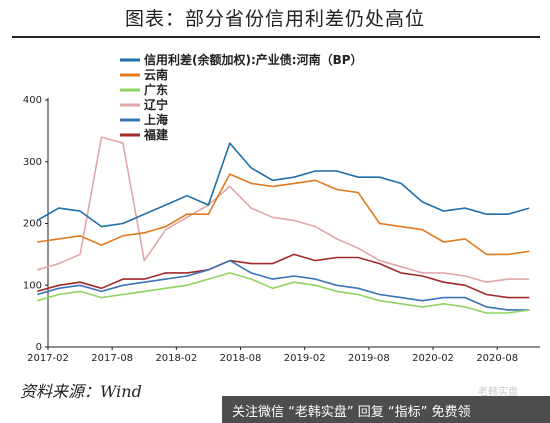 The width and height of the screenshot is (550, 423). Describe the element at coordinates (156, 89) in the screenshot. I see `legend-label: 广东` at that location.